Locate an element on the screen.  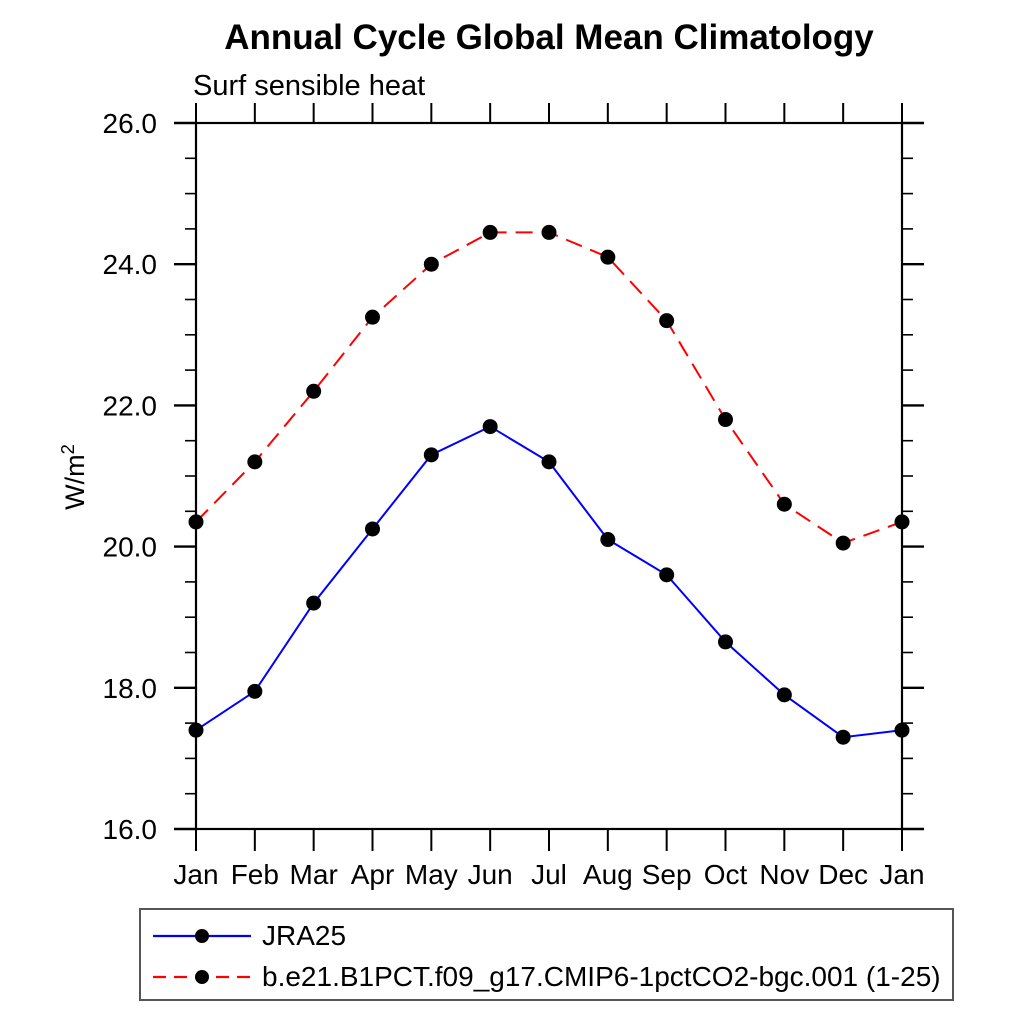
y-tick-label: 20.0 is located at coordinates (130, 547).